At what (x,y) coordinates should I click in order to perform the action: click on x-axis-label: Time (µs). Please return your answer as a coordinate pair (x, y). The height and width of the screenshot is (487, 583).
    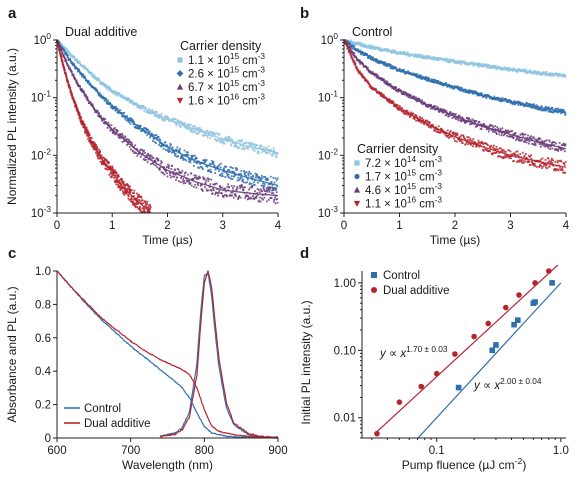
    Looking at the image, I should click on (167, 240).